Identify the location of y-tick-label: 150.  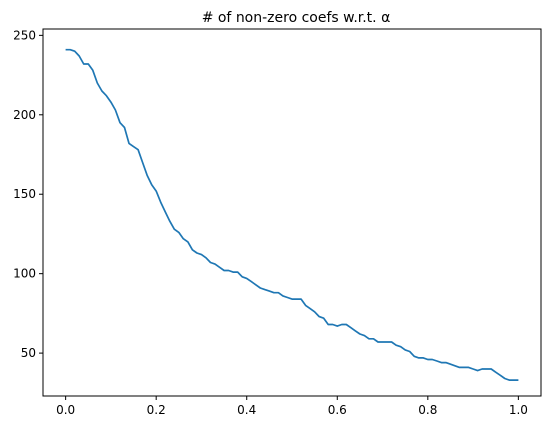
(24, 194).